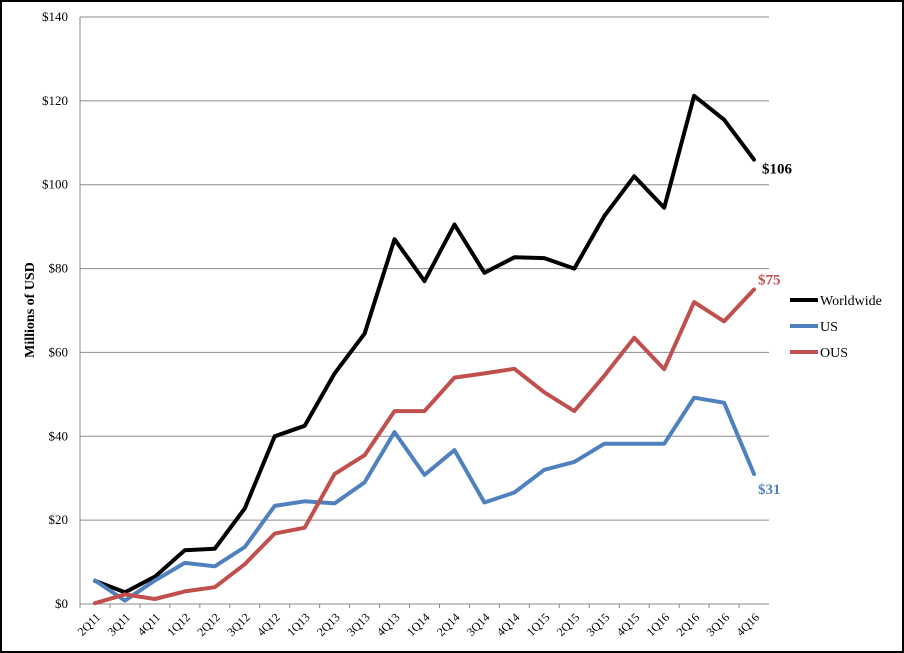  What do you see at coordinates (55, 184) in the screenshot?
I see `y-tick-label: $100` at bounding box center [55, 184].